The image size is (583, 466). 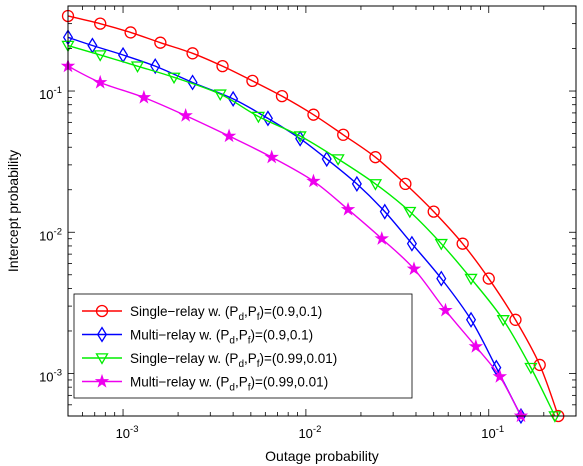 What do you see at coordinates (50, 375) in the screenshot?
I see `y-tick-label: 10⁻³` at bounding box center [50, 375].